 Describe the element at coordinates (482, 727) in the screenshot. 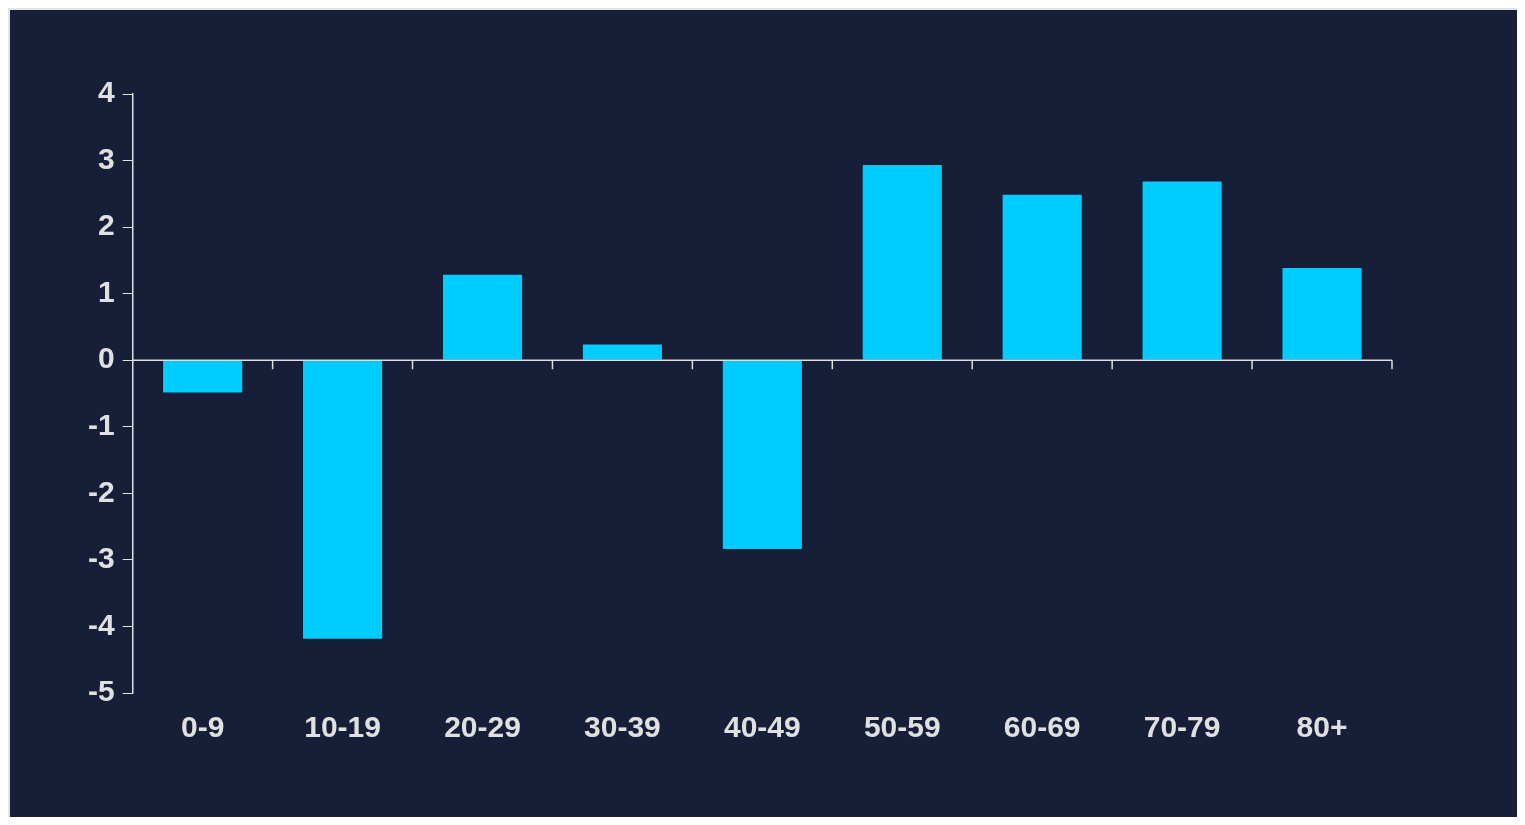

I see `x-tick-label: 20-29` at that location.